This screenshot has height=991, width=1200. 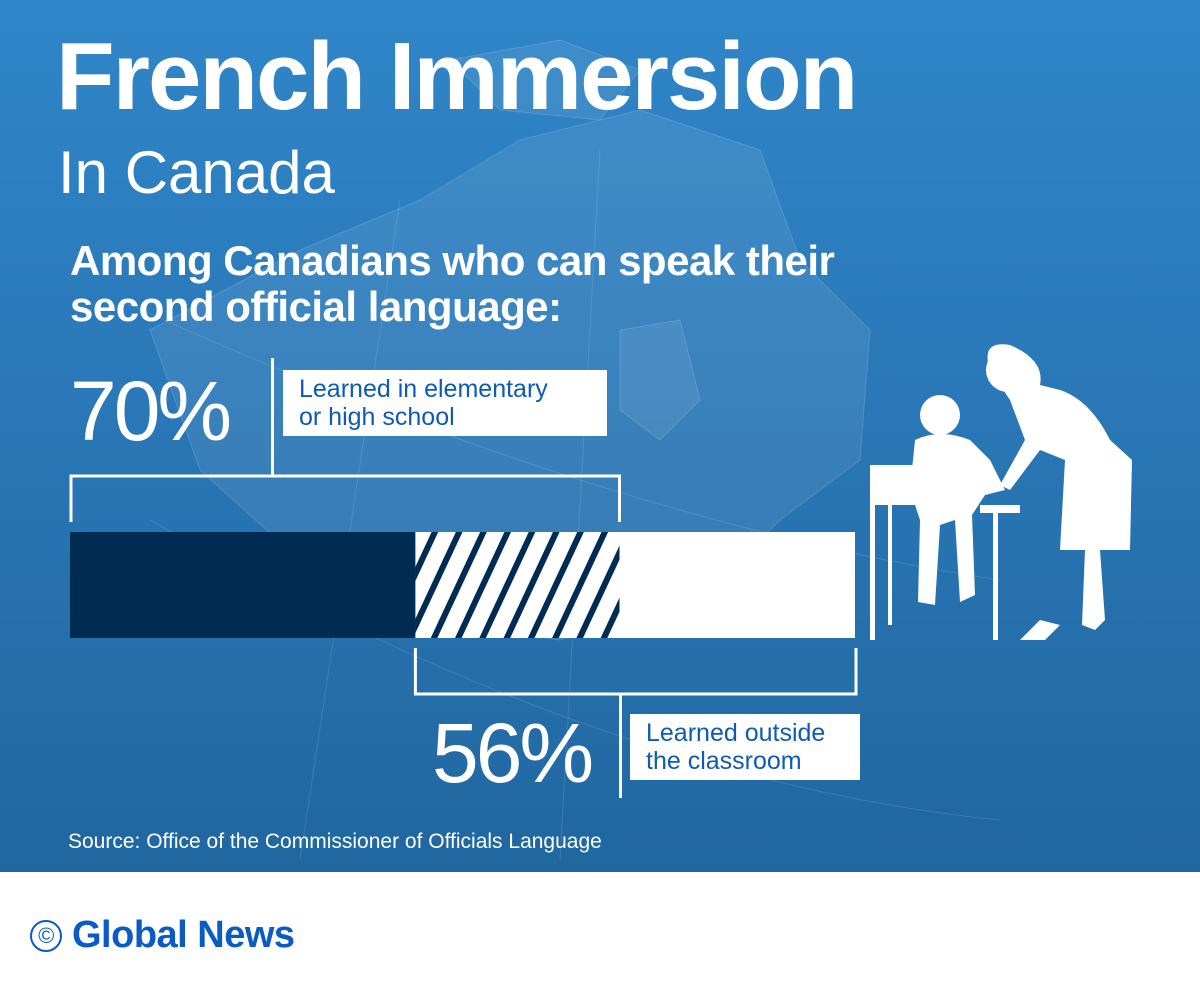 I want to click on footer-brand: © Global News, so click(x=162, y=935).